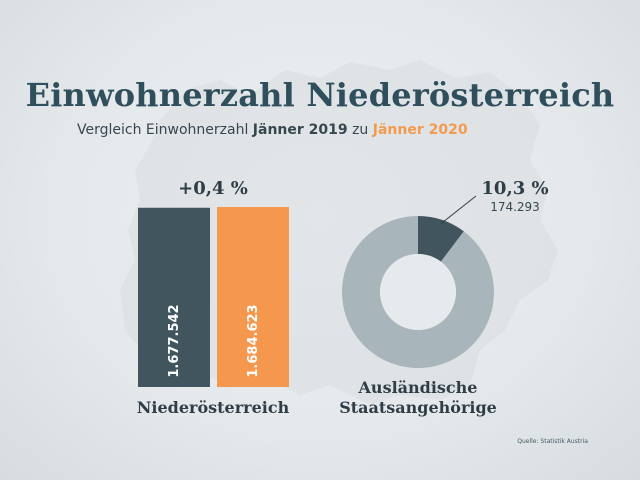  I want to click on donut-chart, so click(418, 281).